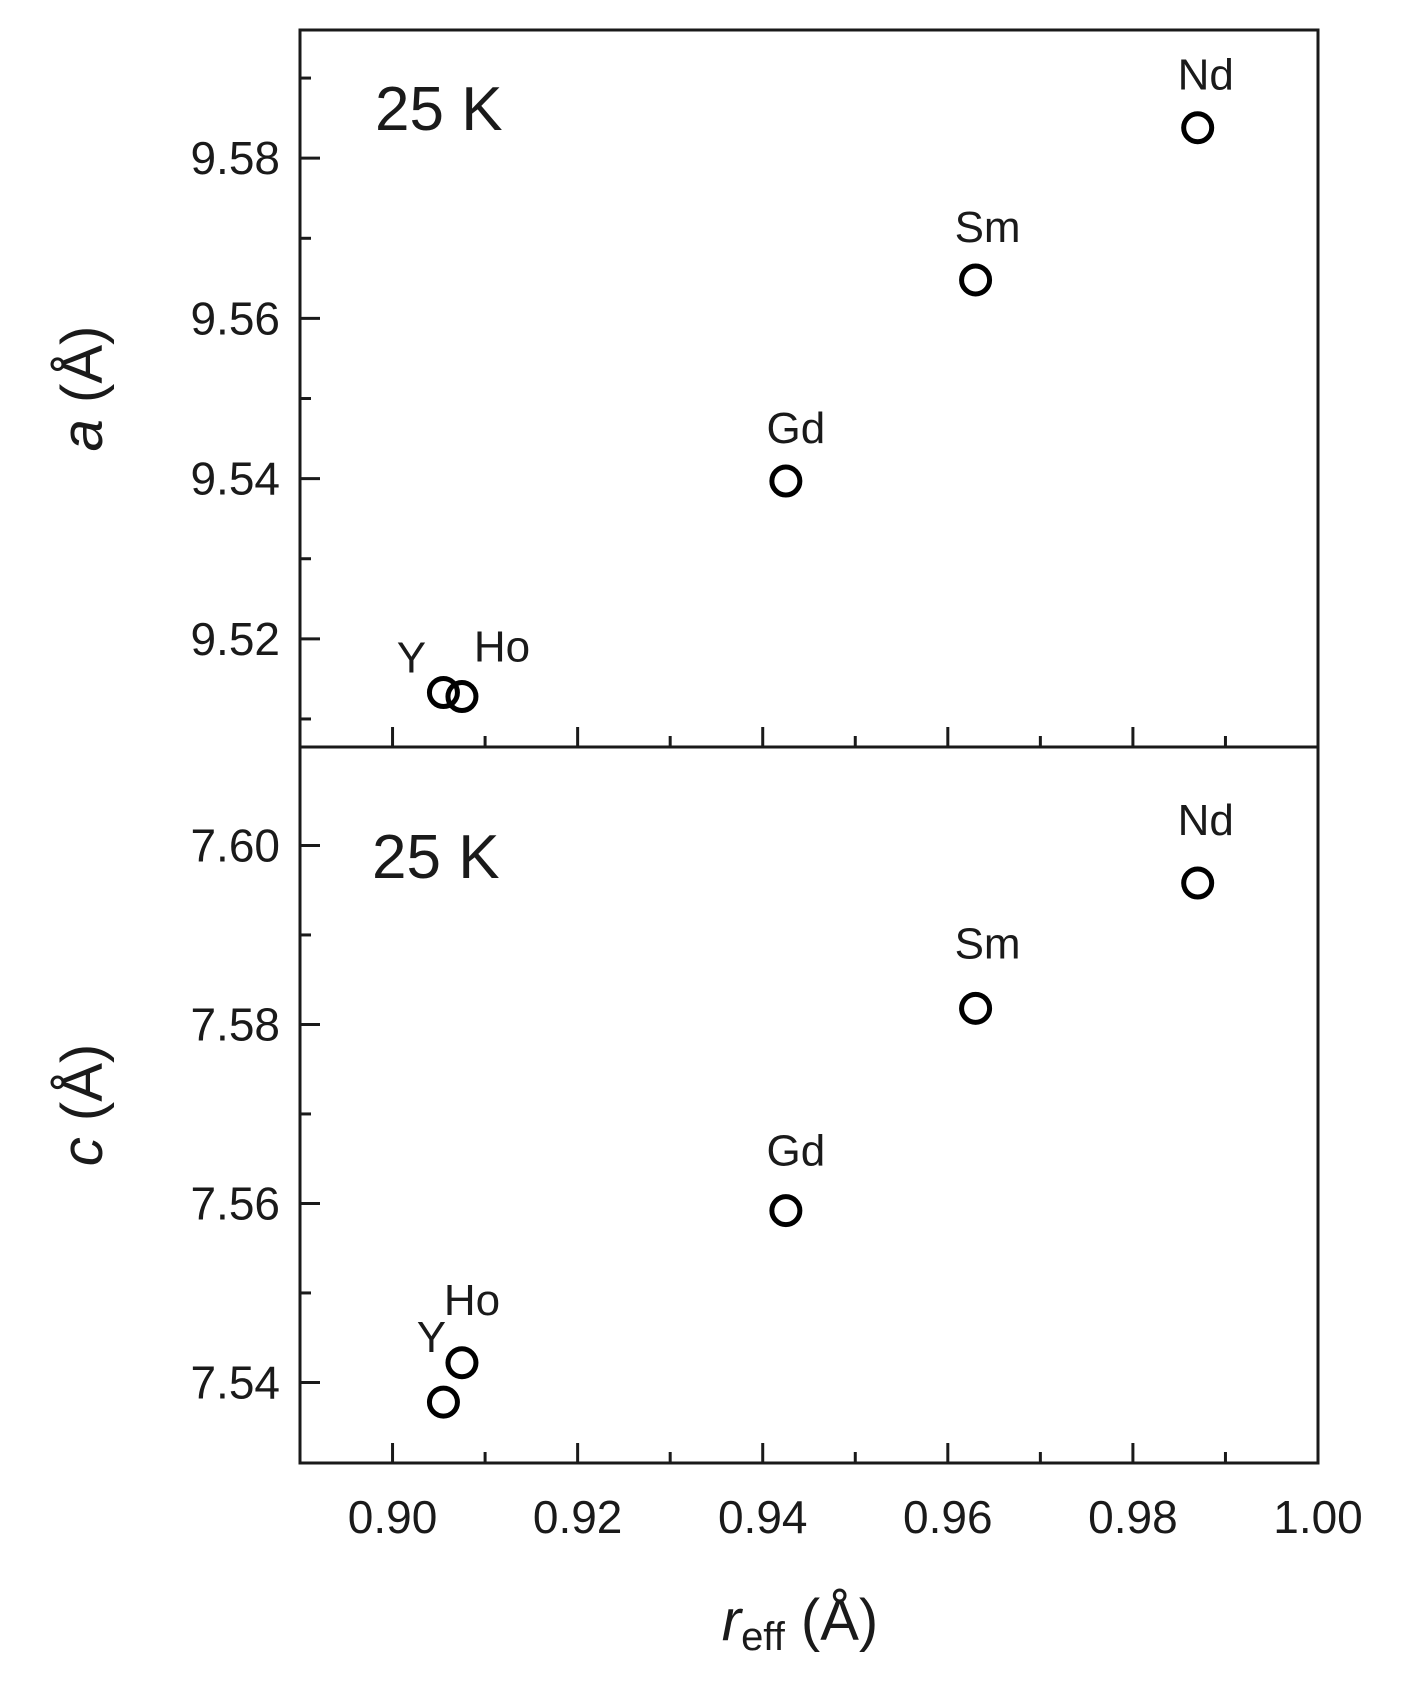  What do you see at coordinates (1133, 1517) in the screenshot?
I see `x-tick-label: 0.98` at bounding box center [1133, 1517].